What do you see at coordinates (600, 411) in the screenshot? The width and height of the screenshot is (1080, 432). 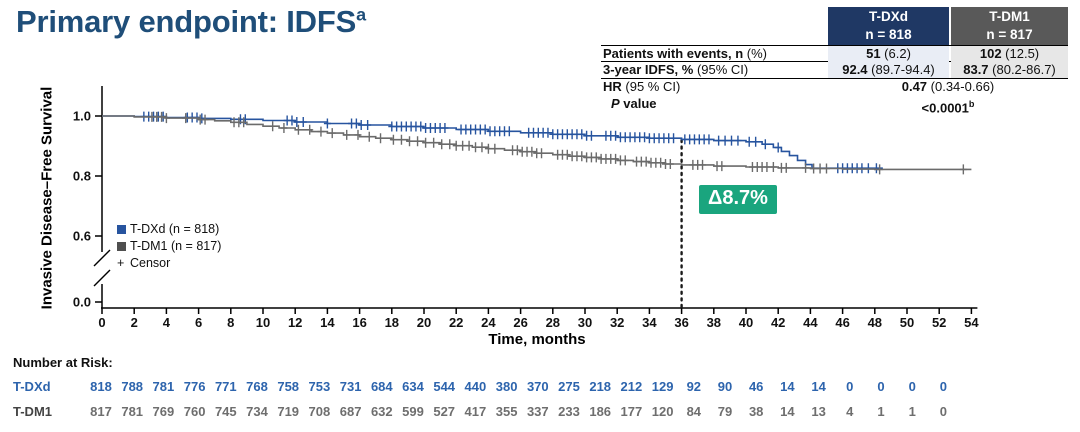 I see `risk-value: 186` at bounding box center [600, 411].